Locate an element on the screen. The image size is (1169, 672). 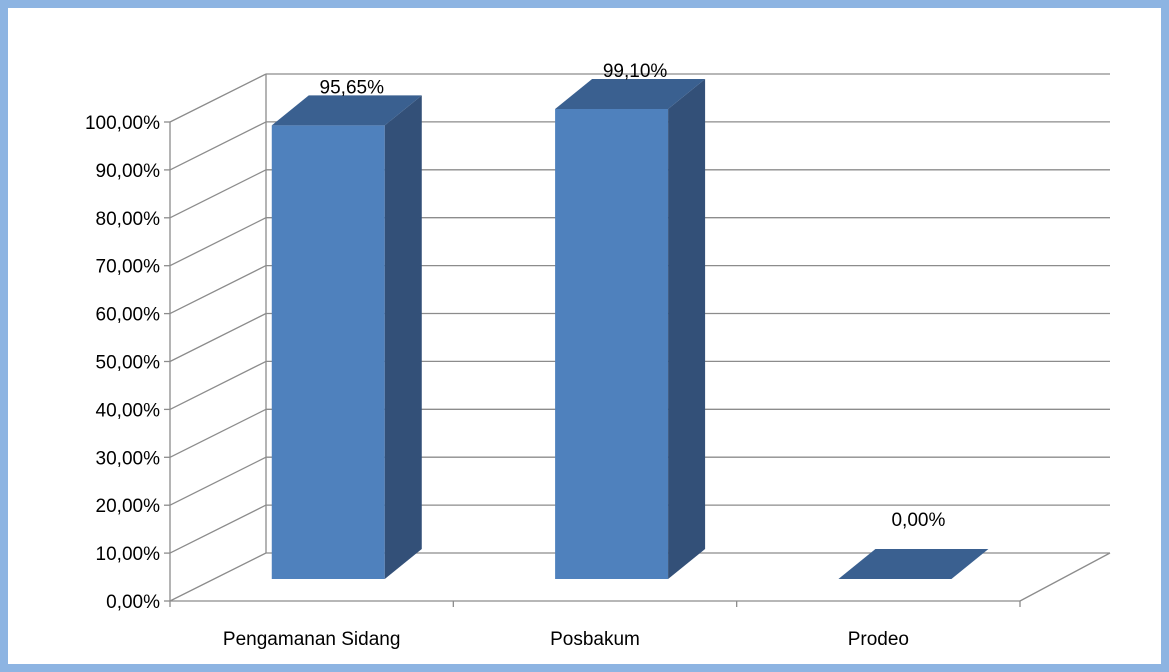
y-tick-label: 60,00% is located at coordinates (128, 315).